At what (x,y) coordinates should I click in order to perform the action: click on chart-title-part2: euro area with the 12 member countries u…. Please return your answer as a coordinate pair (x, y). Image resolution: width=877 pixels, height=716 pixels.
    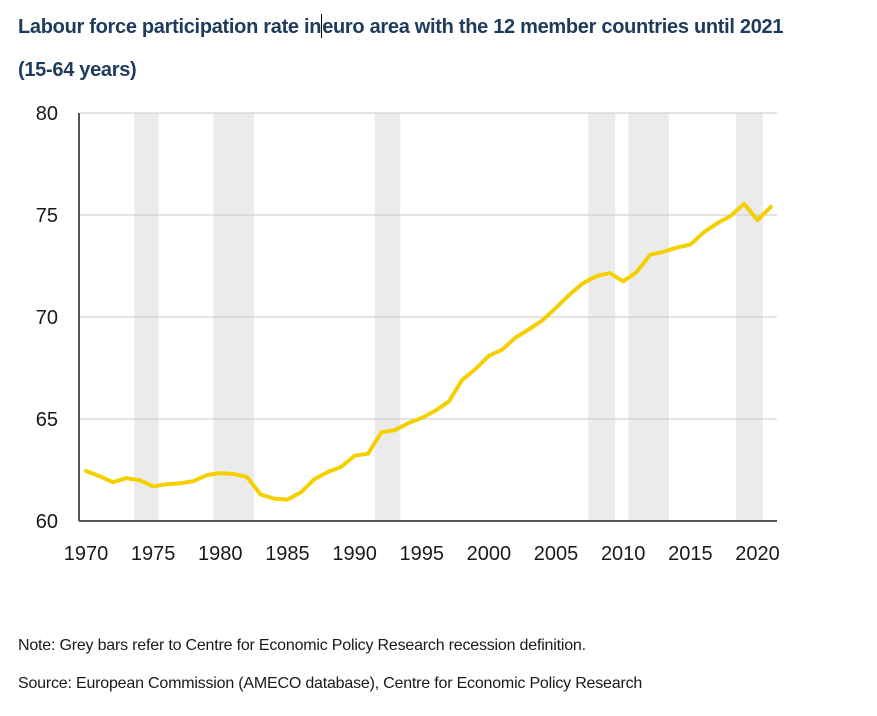
    Looking at the image, I should click on (553, 27).